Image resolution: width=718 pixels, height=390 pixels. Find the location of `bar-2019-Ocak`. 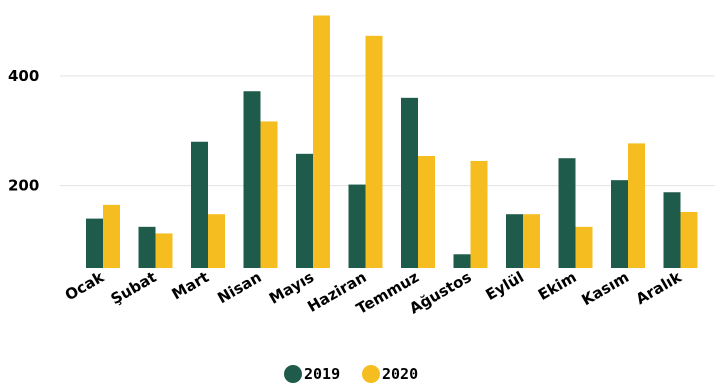

bar-2019-Ocak is located at coordinates (94, 243).